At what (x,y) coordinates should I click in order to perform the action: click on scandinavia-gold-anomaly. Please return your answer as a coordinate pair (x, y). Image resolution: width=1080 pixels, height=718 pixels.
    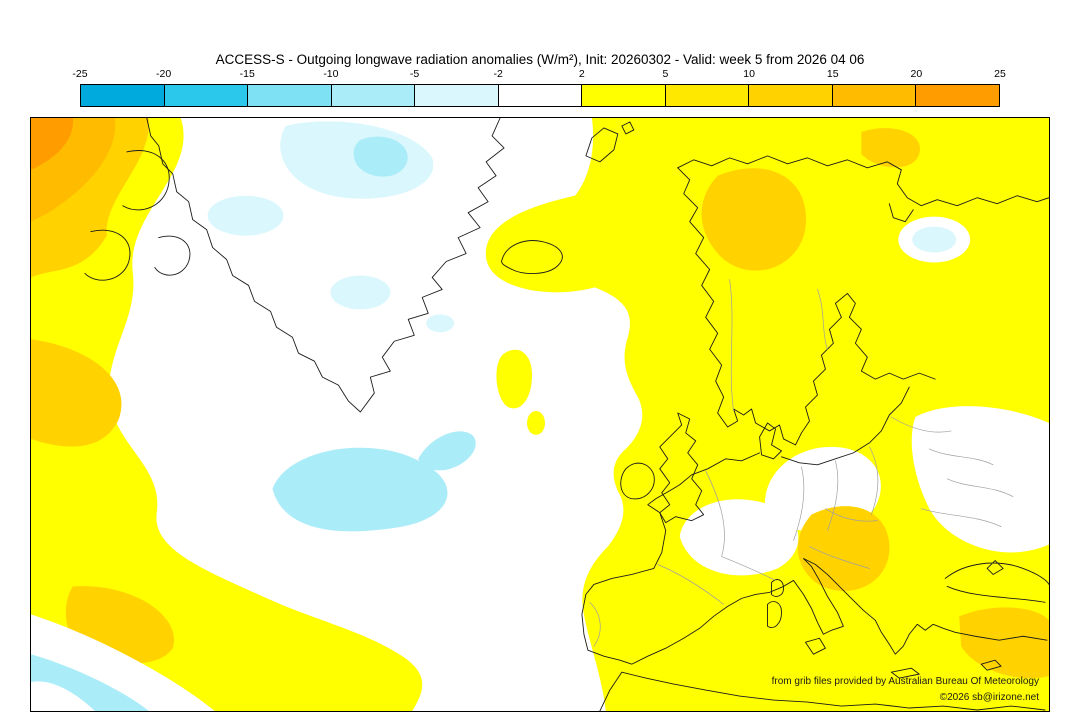
    Looking at the image, I should click on (753, 219).